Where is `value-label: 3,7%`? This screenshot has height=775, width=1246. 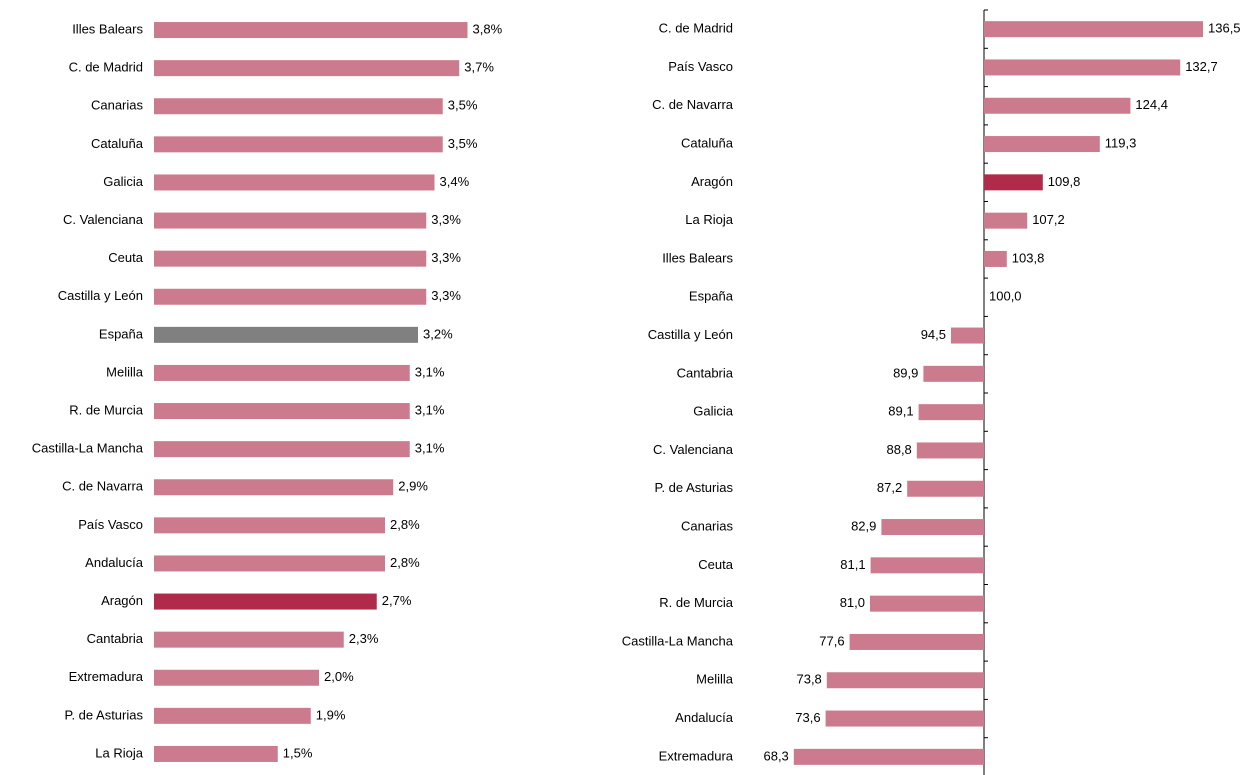
value-label: 3,7% is located at coordinates (479, 67).